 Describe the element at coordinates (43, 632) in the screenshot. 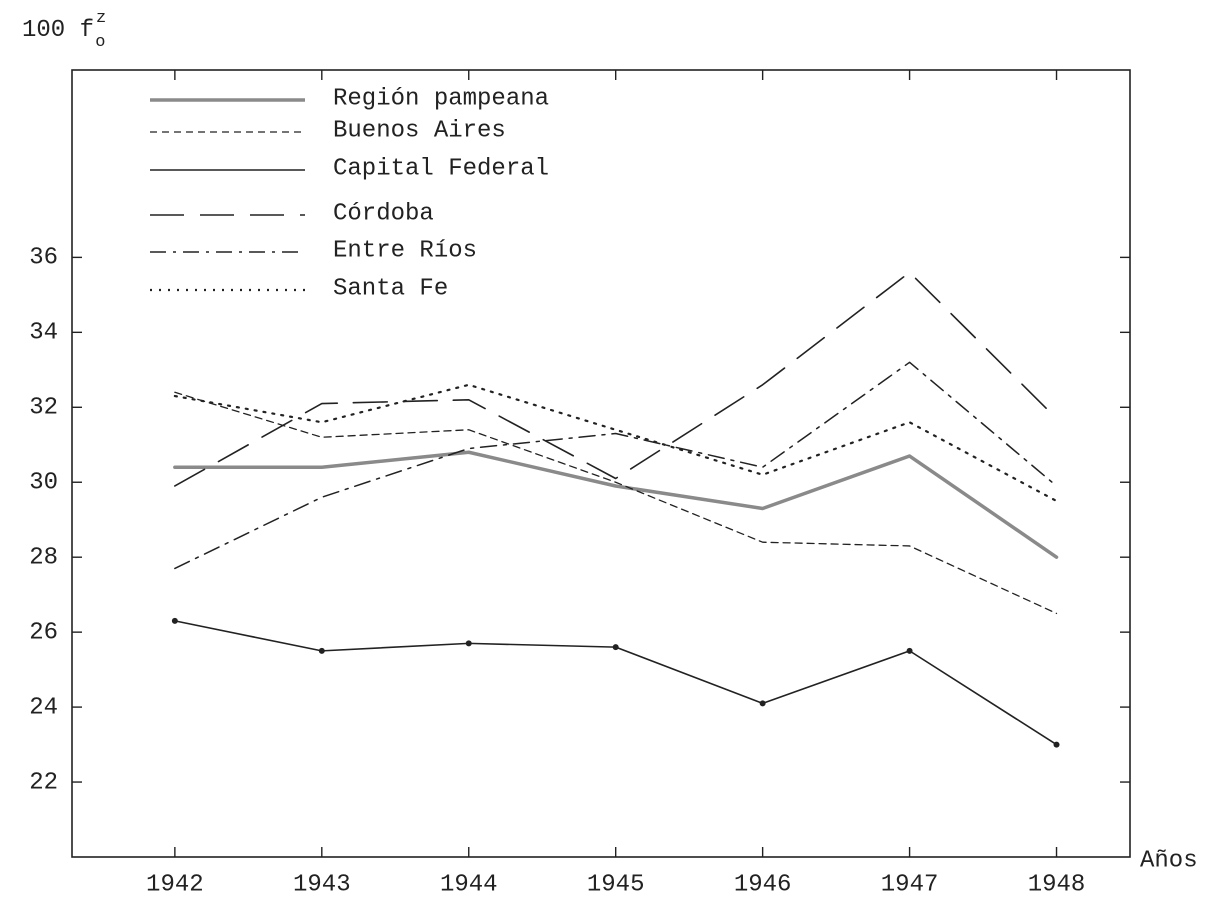

I see `y-tick-label: 26` at that location.